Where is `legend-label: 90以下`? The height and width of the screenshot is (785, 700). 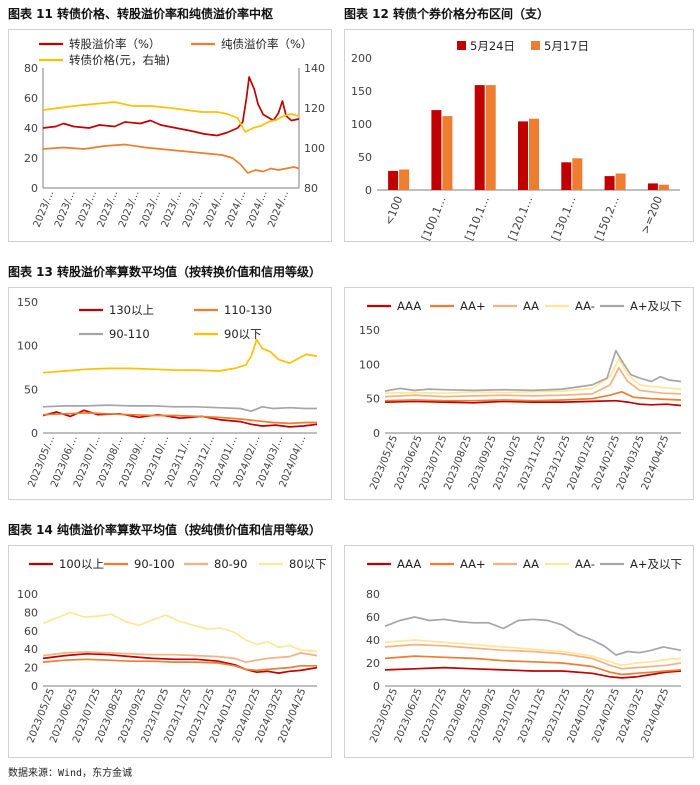 legend-label: 90以下 is located at coordinates (243, 334).